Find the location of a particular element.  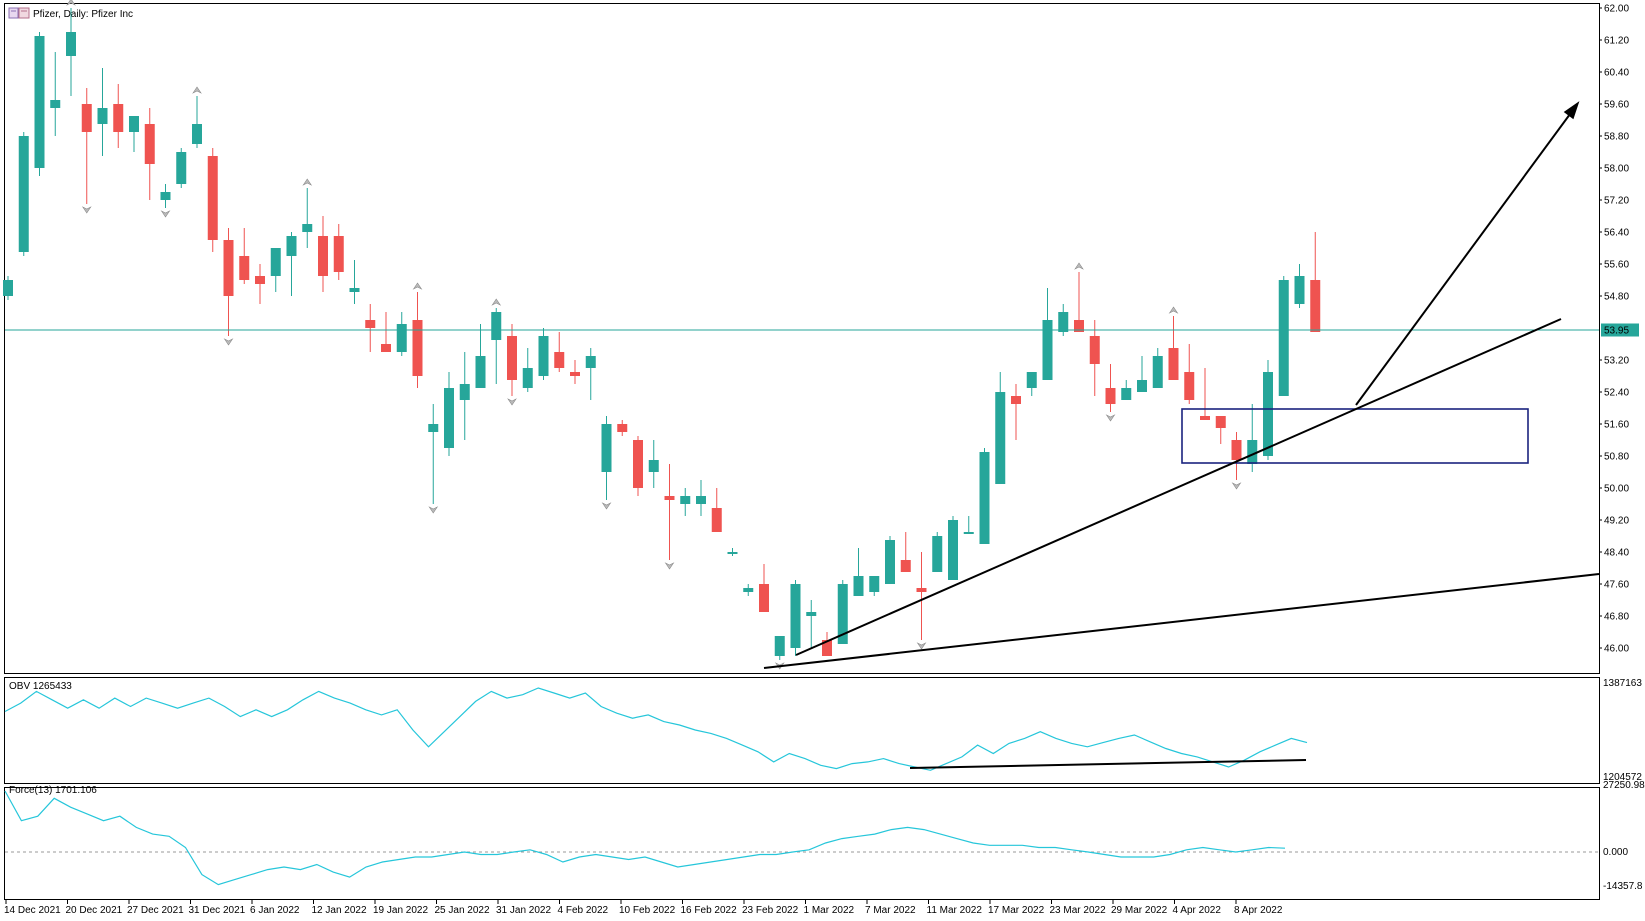

fractal-down-icon is located at coordinates (669, 566).